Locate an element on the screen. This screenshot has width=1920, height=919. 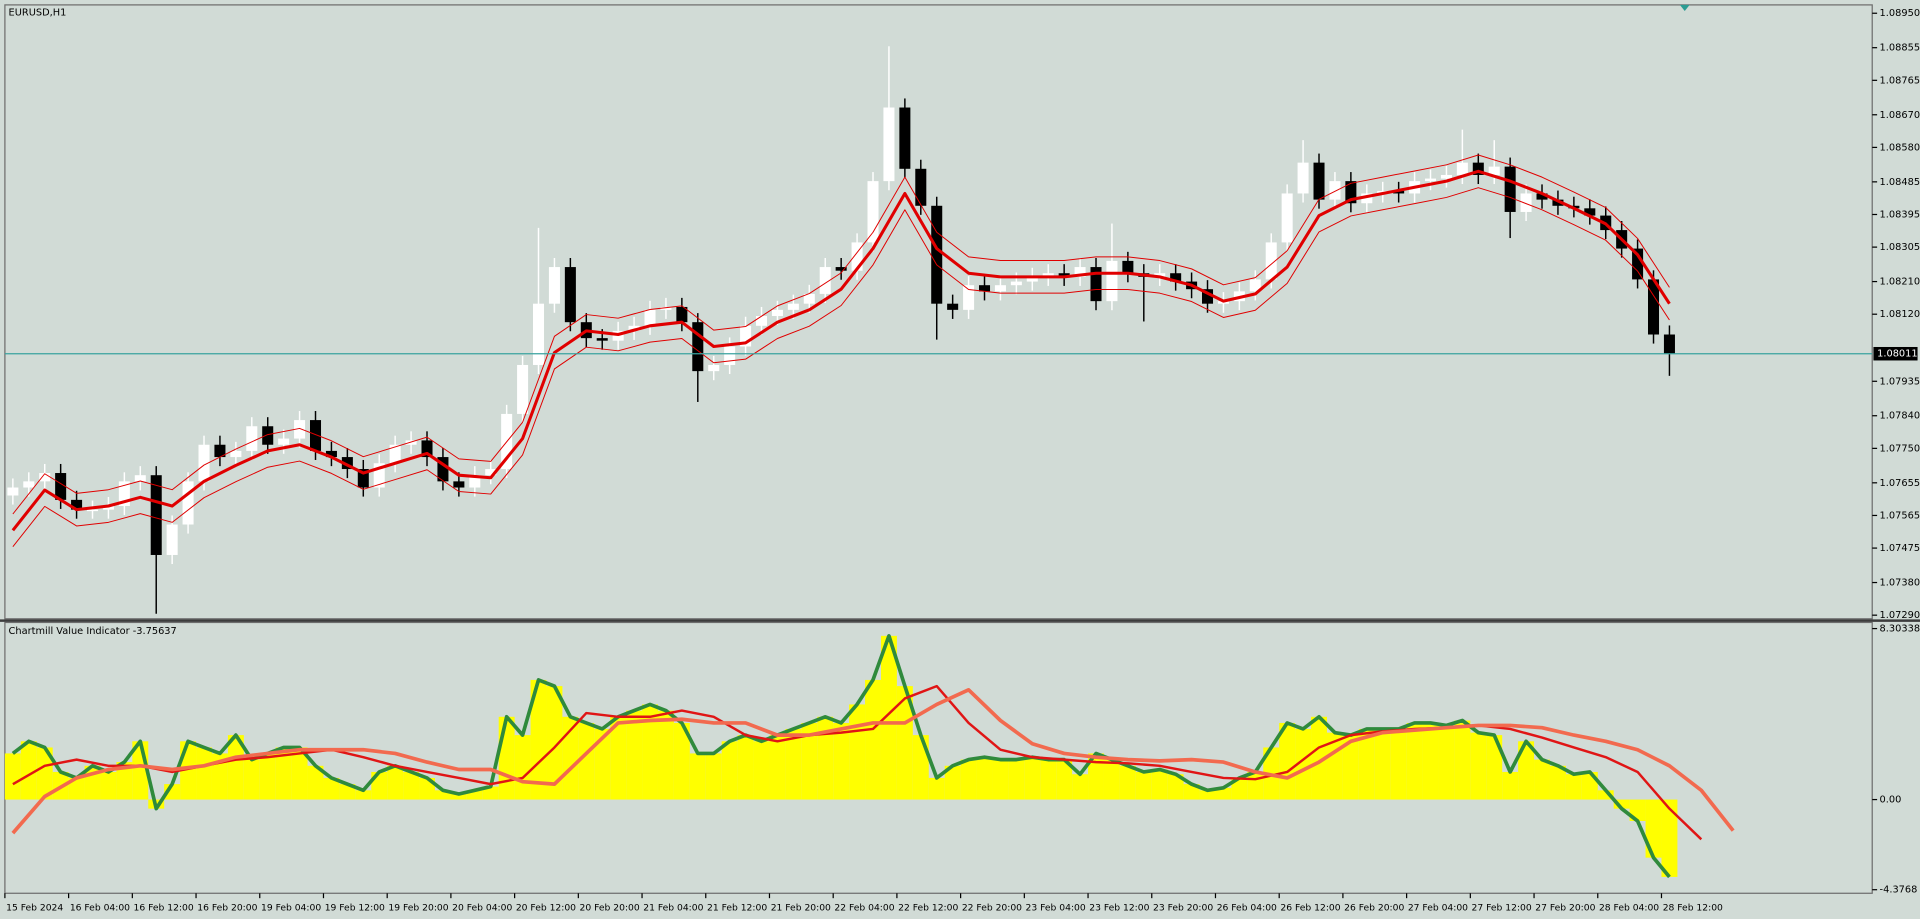
x-tick-label: 23 Feb 20:00 is located at coordinates (1183, 907).